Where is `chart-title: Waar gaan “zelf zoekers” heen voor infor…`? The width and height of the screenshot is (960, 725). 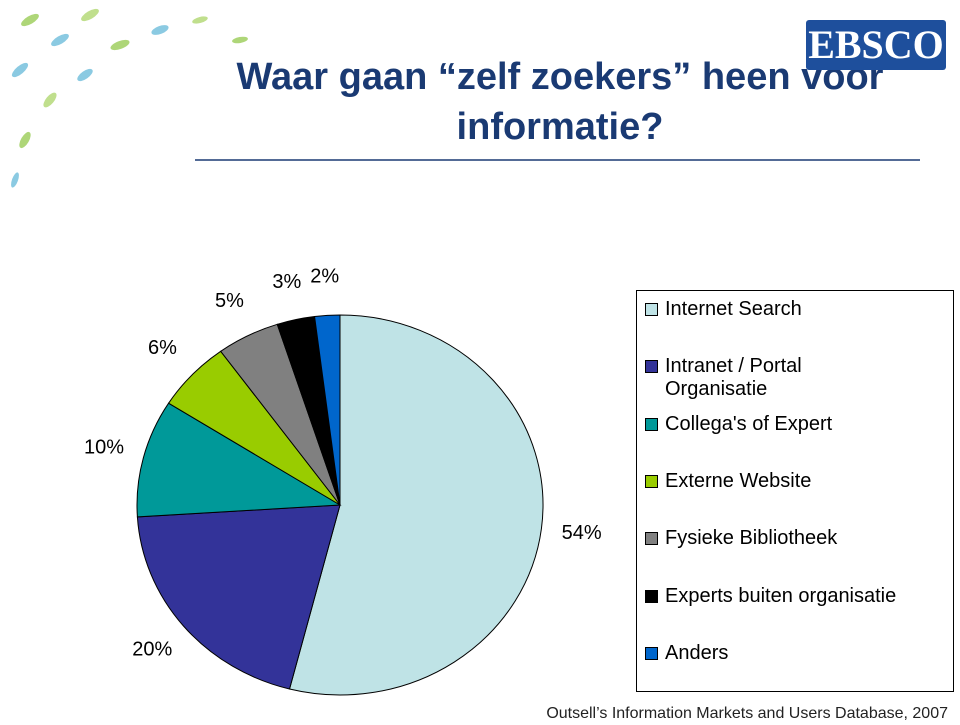 chart-title: Waar gaan “zelf zoekers” heen voor infor… is located at coordinates (560, 102).